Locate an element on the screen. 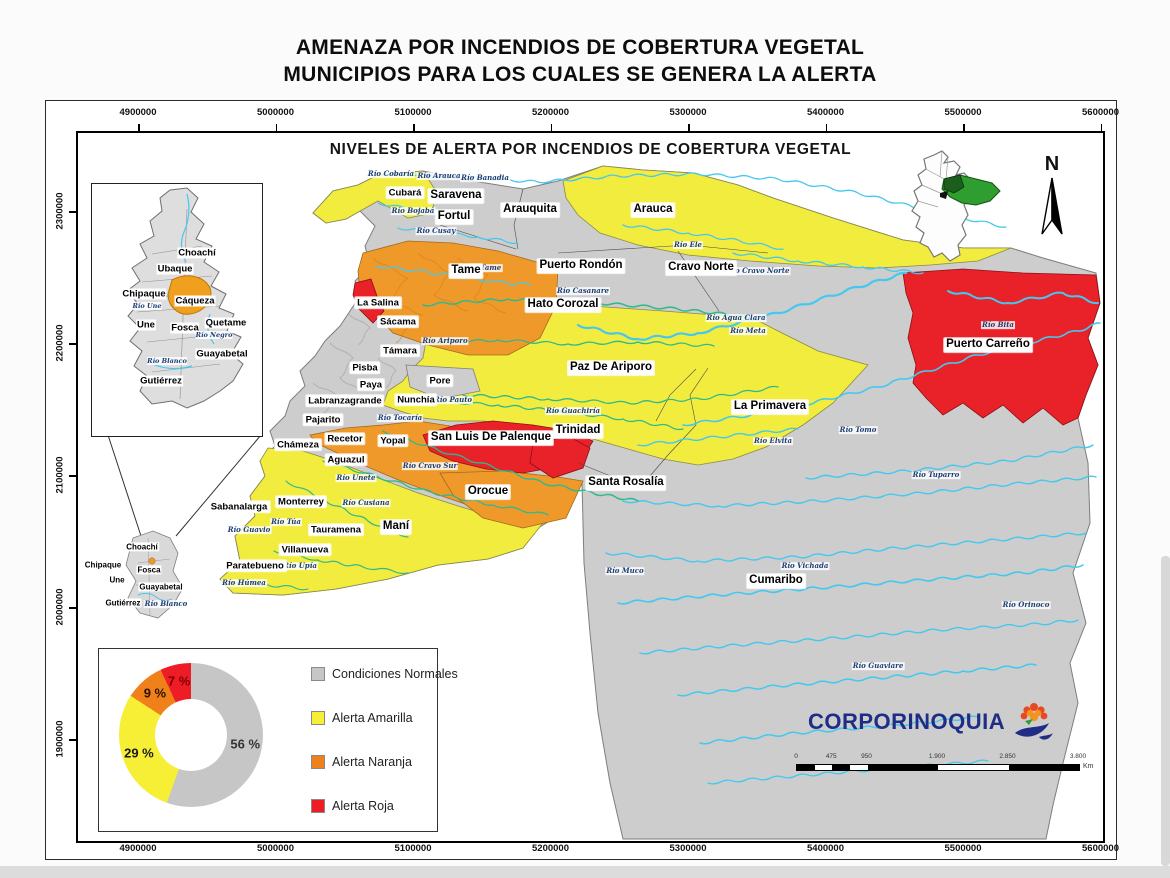 This screenshot has width=1170, height=878. corporinoquia-logo-icon is located at coordinates (1034, 721).